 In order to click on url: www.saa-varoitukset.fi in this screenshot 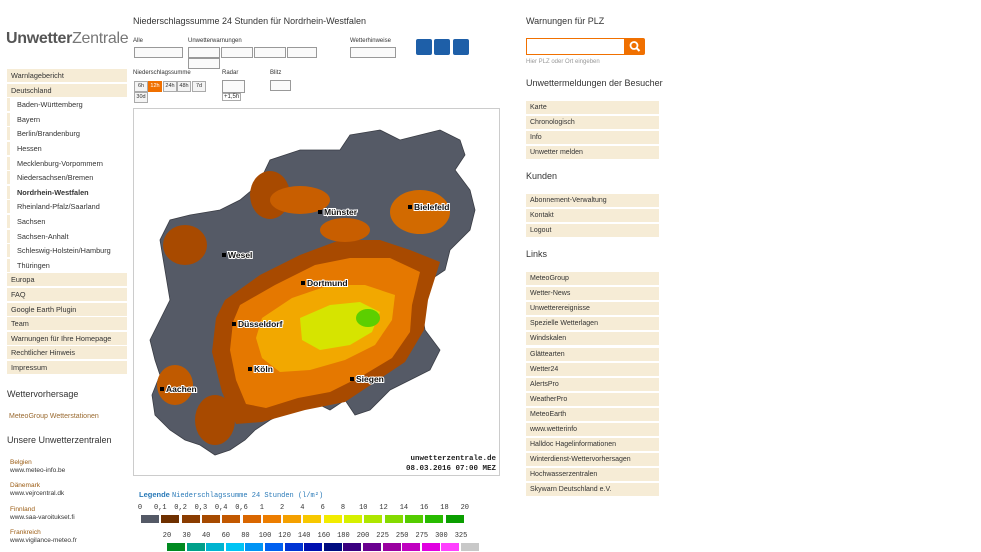, I will do `click(42, 517)`.